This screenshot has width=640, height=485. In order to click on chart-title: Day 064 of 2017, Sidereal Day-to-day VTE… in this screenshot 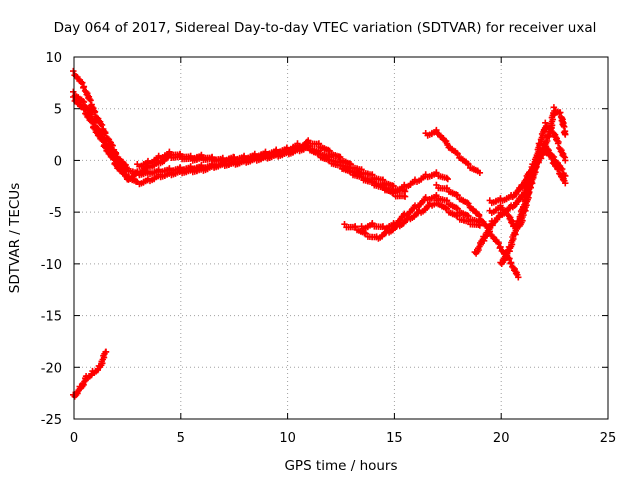, I will do `click(325, 28)`.